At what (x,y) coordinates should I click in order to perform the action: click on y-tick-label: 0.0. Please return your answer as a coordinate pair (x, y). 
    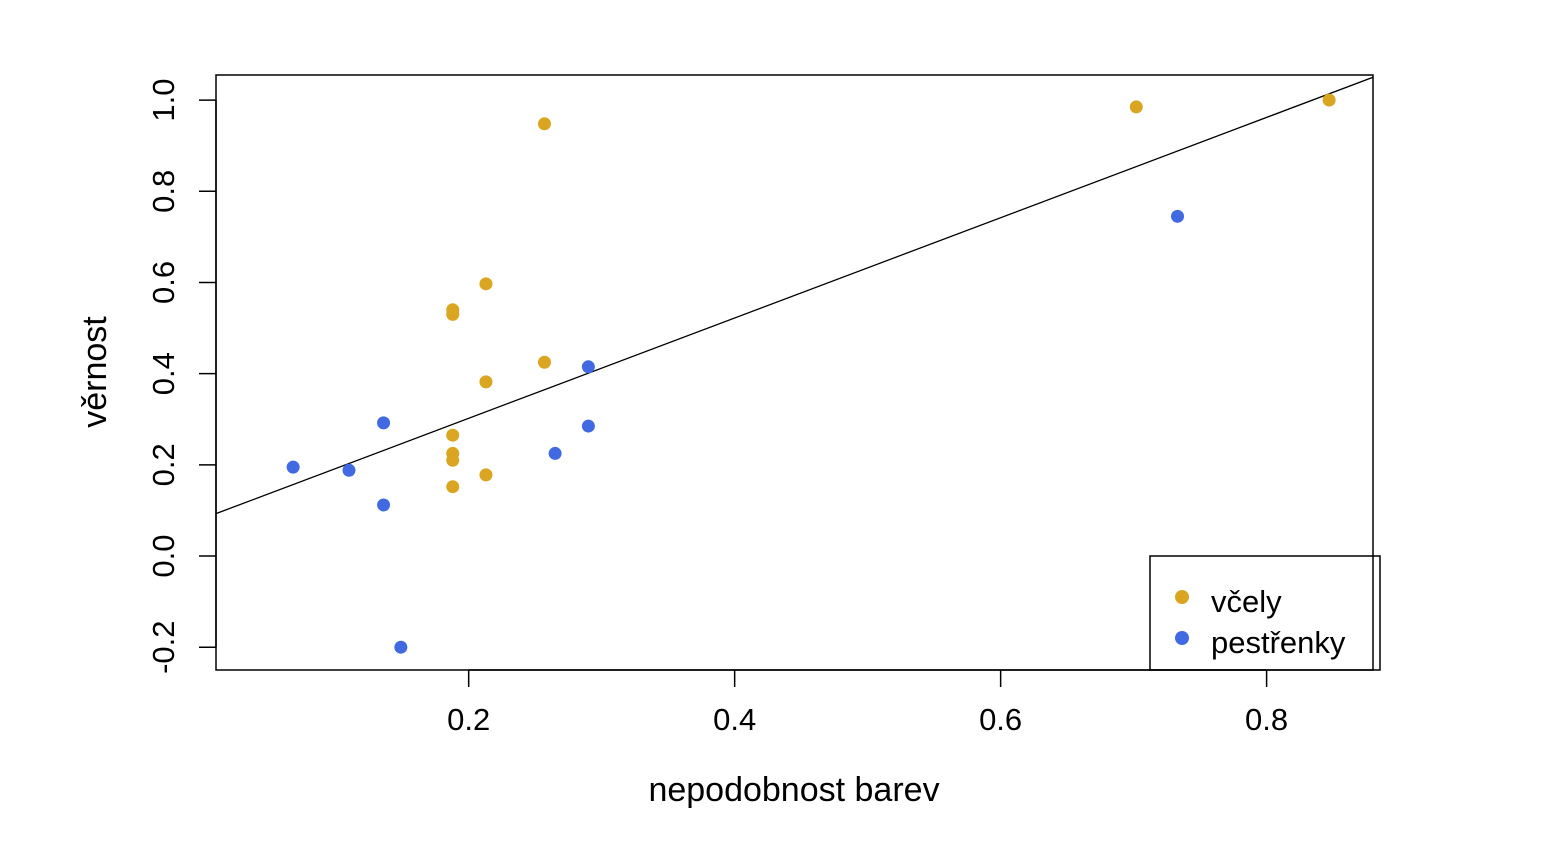
    Looking at the image, I should click on (163, 555).